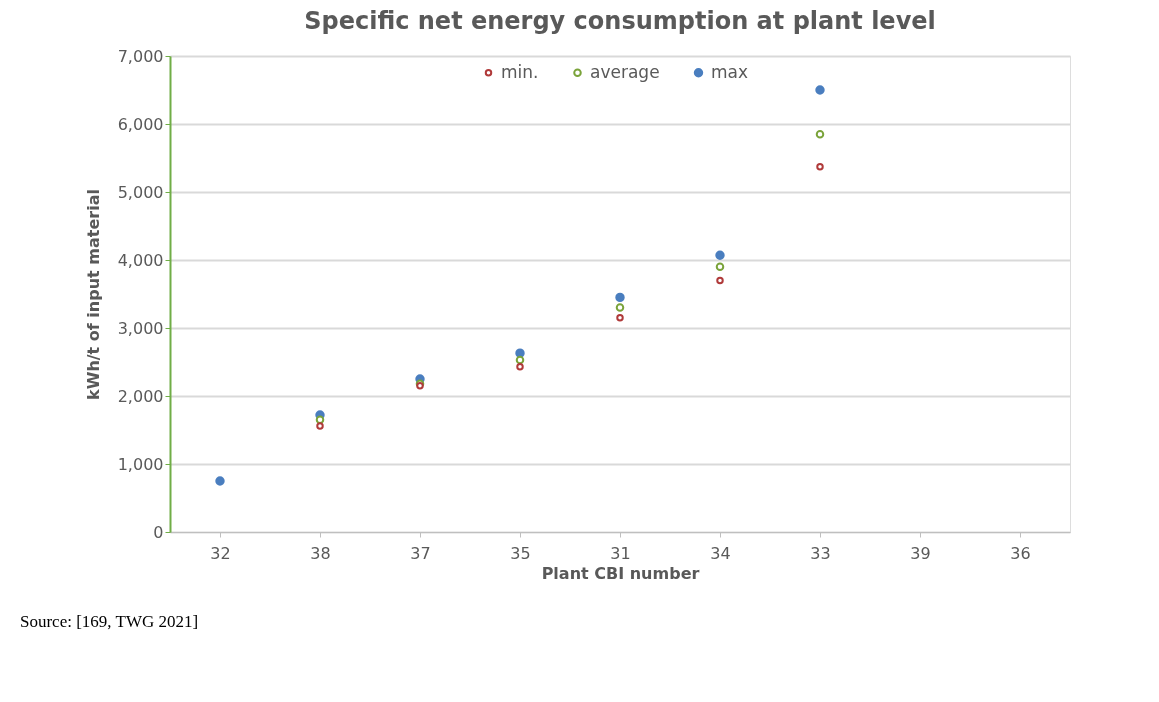  What do you see at coordinates (520, 71) in the screenshot?
I see `legend-label: min.` at bounding box center [520, 71].